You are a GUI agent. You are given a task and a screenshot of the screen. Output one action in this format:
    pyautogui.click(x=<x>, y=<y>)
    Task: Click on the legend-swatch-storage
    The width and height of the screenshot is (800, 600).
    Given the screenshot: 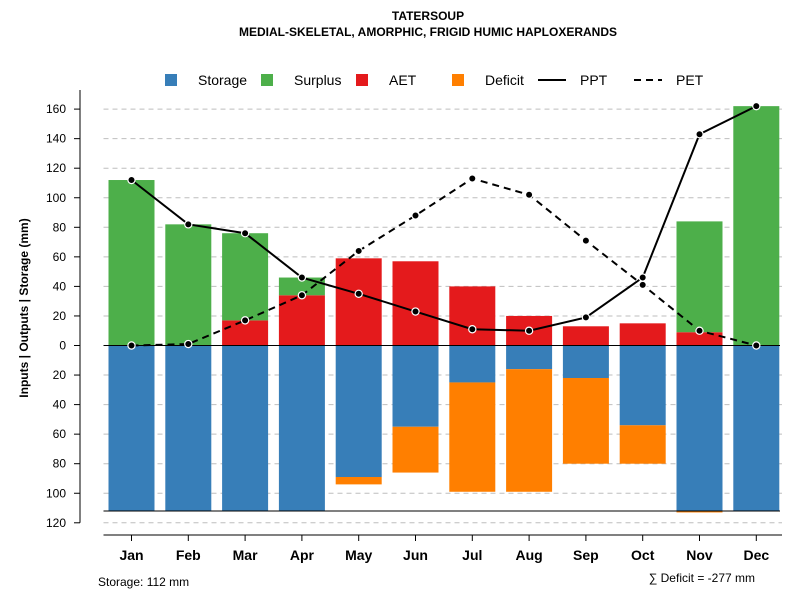 What is the action you would take?
    pyautogui.click(x=171, y=80)
    